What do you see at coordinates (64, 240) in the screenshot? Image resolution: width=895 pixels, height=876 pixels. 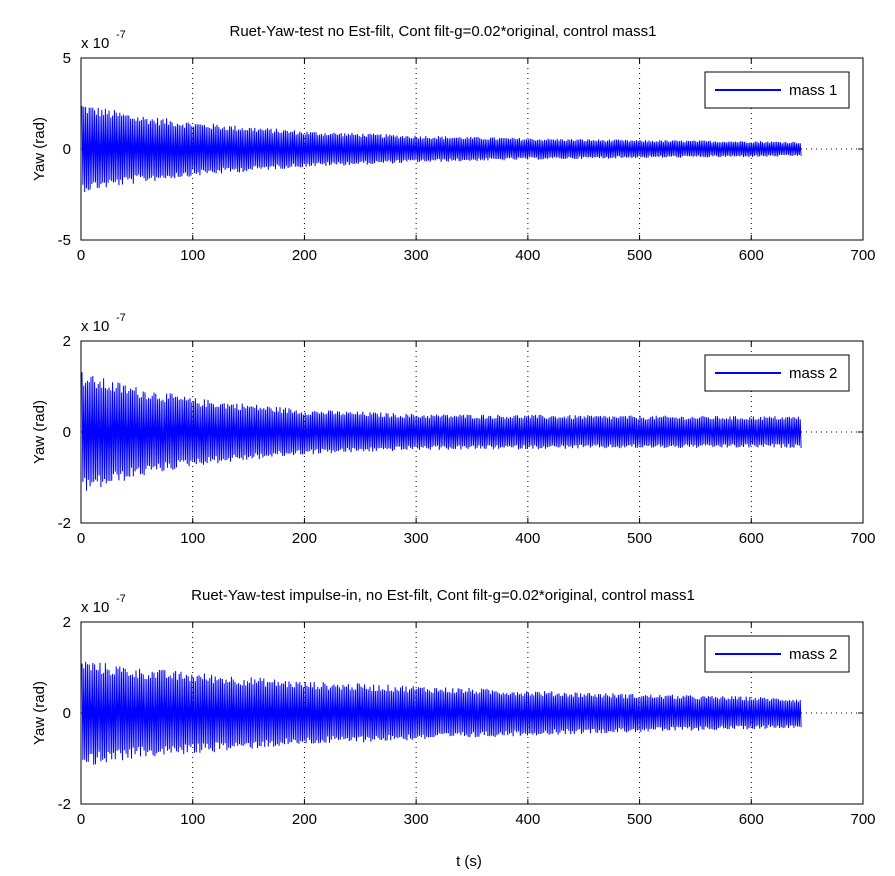 I see `y-tick-label: -5` at bounding box center [64, 240].